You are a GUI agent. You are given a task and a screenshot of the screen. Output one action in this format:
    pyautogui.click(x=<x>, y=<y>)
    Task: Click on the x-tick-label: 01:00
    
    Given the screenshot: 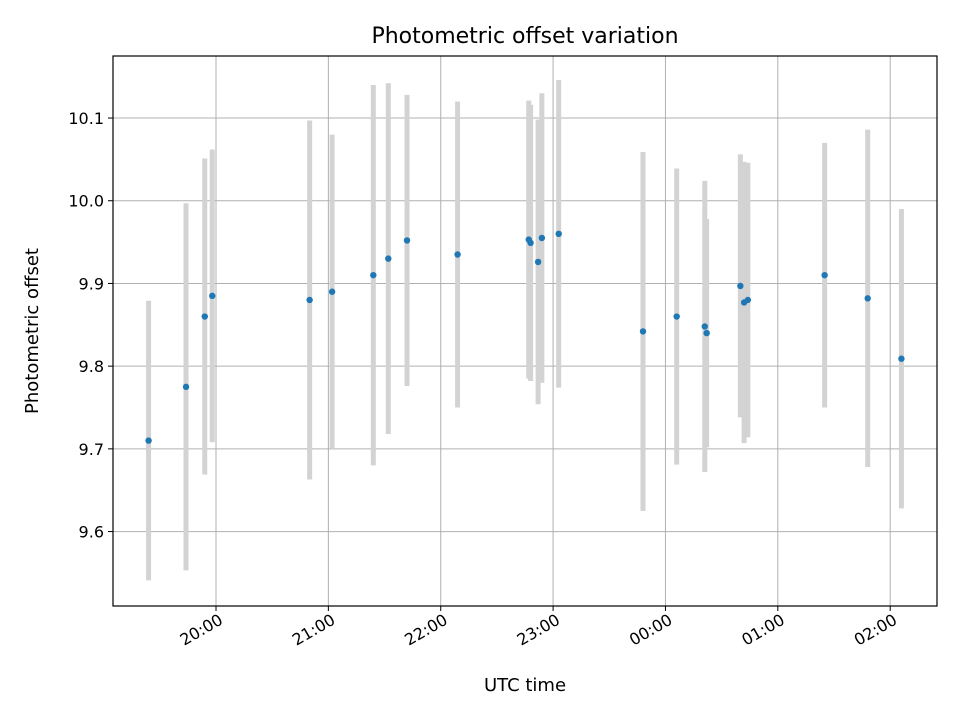 What is the action you would take?
    pyautogui.click(x=762, y=630)
    